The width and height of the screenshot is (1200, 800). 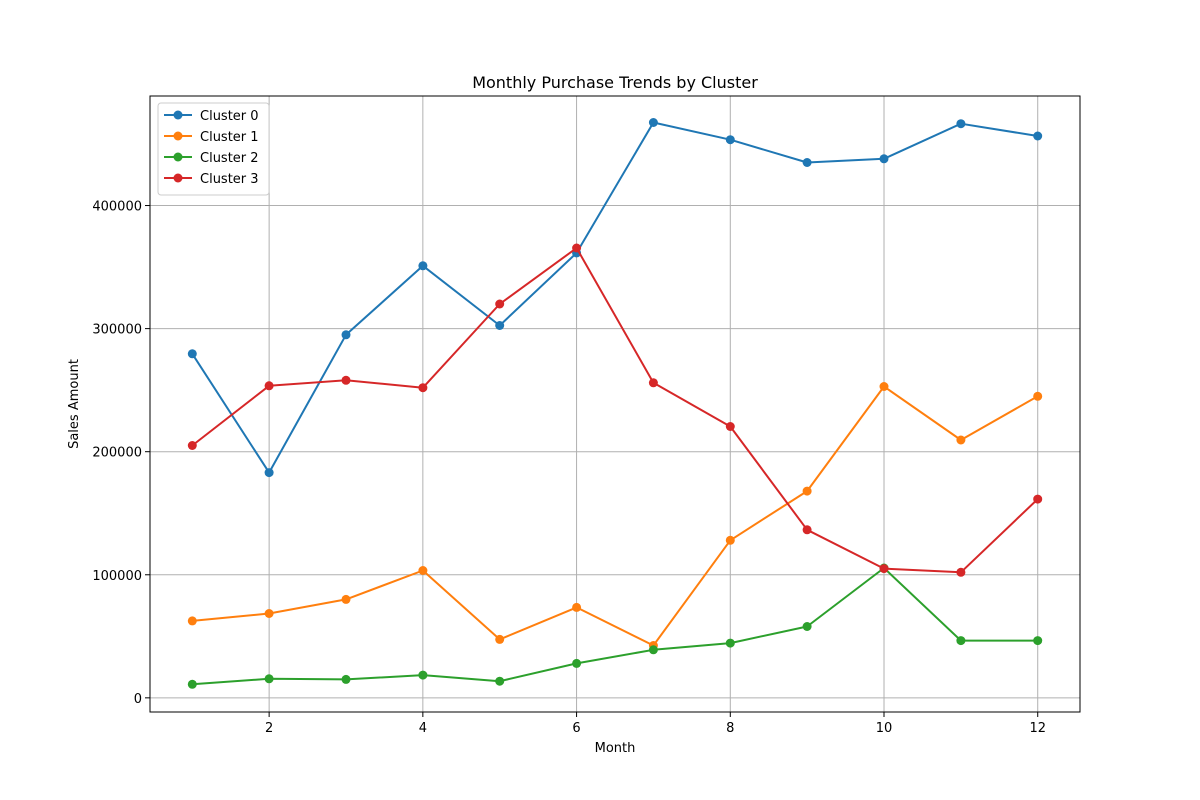 What do you see at coordinates (269, 728) in the screenshot?
I see `x-tick-label: 2` at bounding box center [269, 728].